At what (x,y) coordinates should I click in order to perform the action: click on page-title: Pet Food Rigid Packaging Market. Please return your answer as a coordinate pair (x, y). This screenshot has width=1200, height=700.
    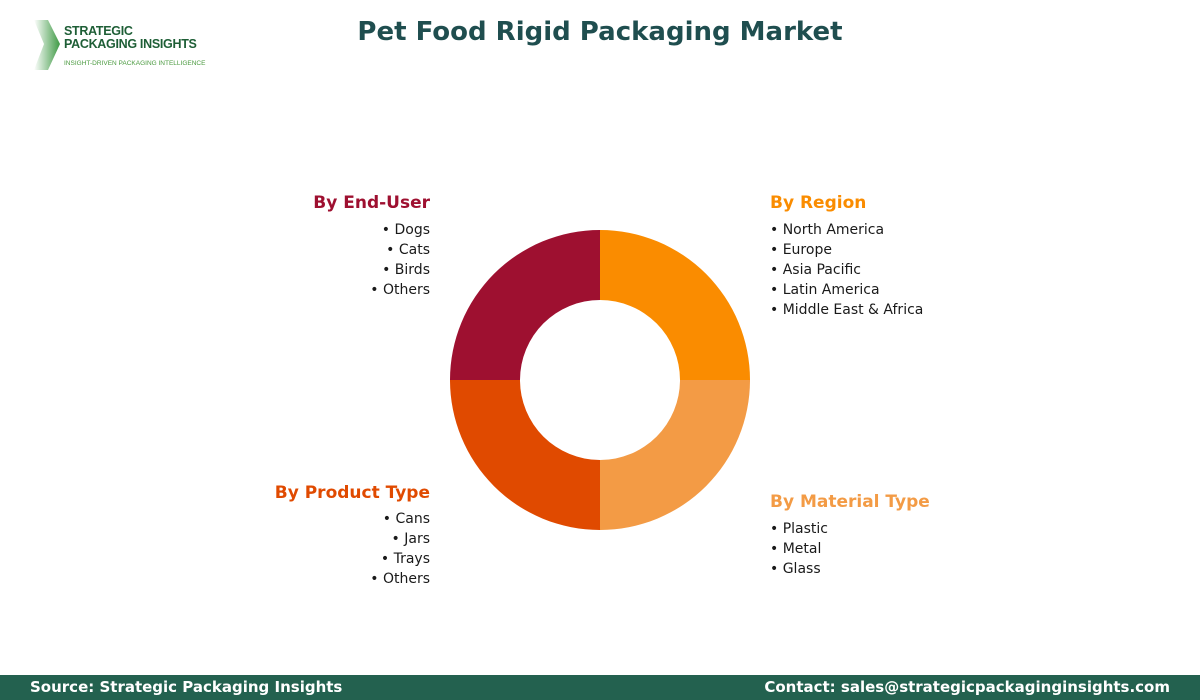
    Looking at the image, I should click on (600, 32).